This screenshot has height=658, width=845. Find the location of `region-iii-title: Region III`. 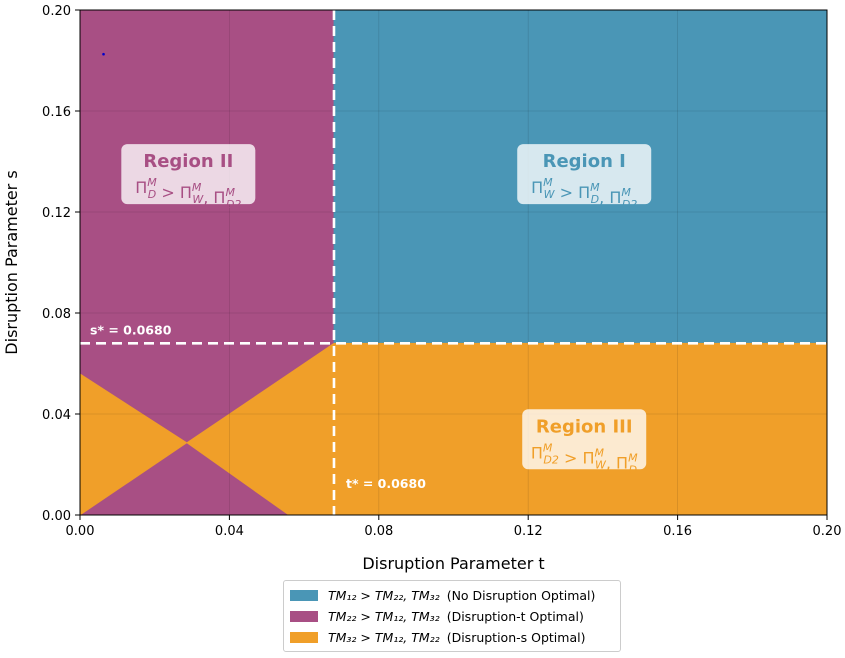

region-iii-title: Region III is located at coordinates (584, 426).